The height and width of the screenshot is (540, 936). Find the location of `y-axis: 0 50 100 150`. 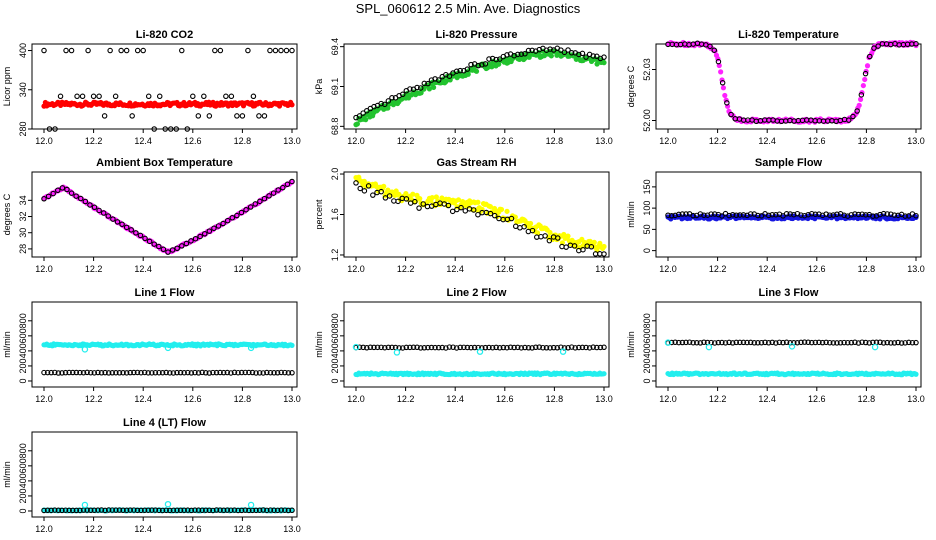

y-axis: 0 50 100 150 is located at coordinates (649, 216).